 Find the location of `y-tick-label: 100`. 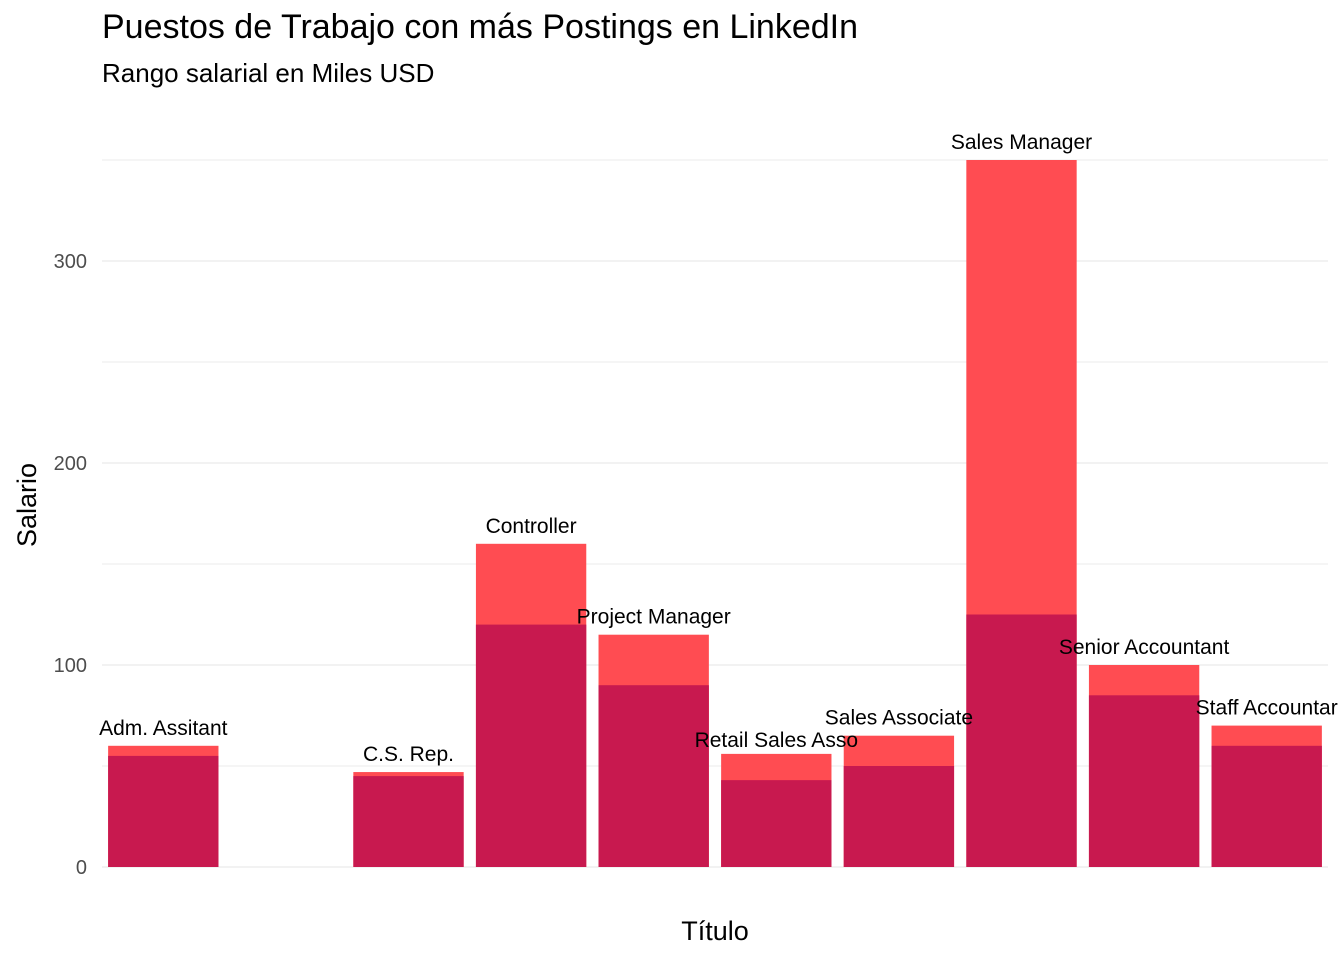

y-tick-label: 100 is located at coordinates (70, 666).